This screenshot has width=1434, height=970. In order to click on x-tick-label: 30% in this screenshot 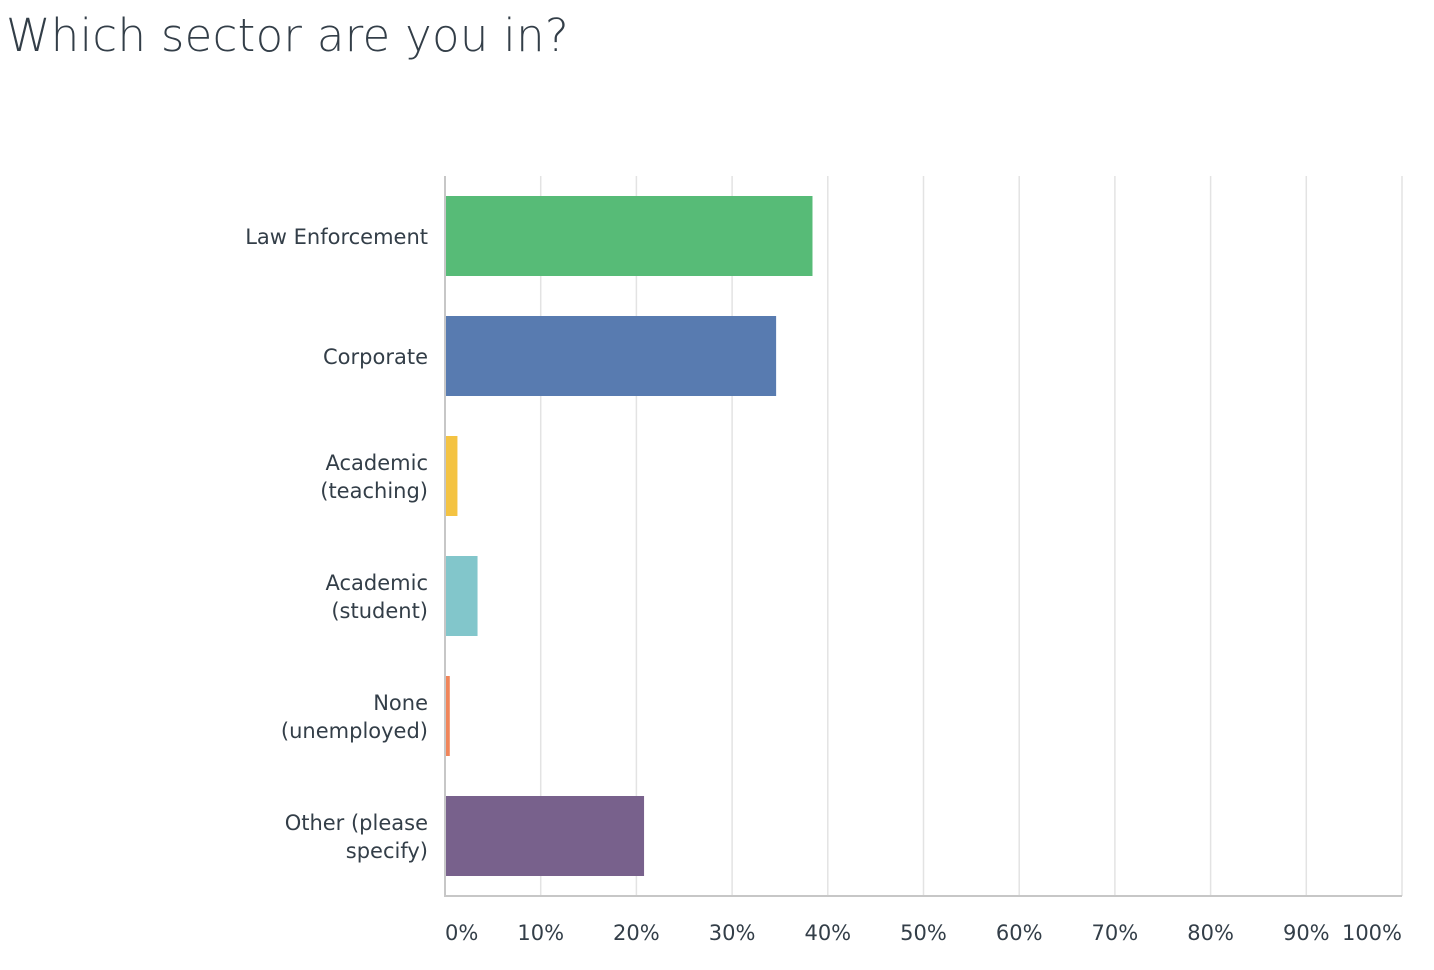, I will do `click(732, 933)`.